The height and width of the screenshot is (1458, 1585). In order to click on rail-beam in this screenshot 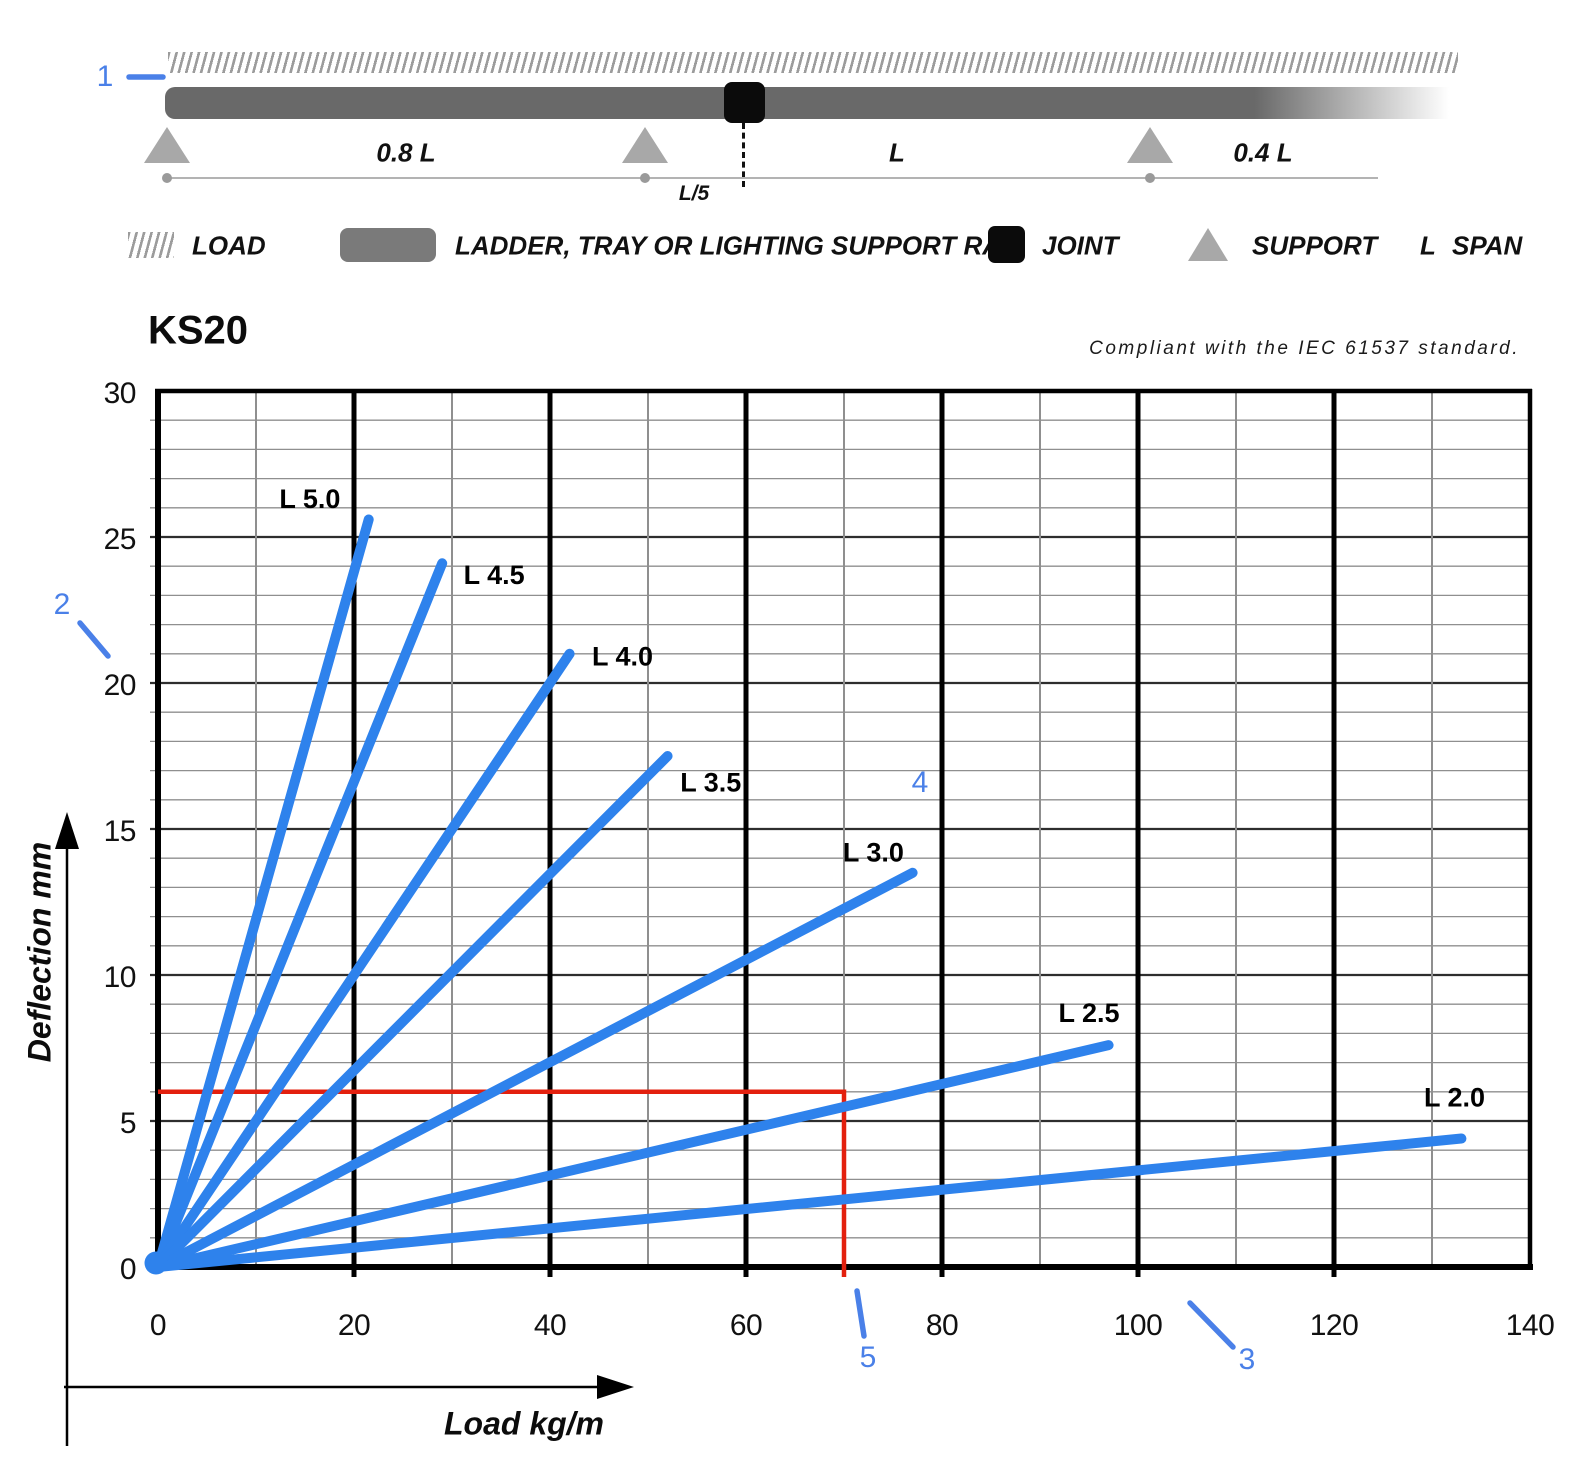, I will do `click(813, 103)`.